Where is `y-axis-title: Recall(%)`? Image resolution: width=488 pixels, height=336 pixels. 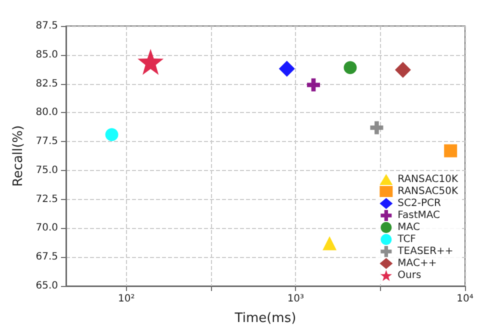
y-axis-title: Recall(%) is located at coordinates (18, 156).